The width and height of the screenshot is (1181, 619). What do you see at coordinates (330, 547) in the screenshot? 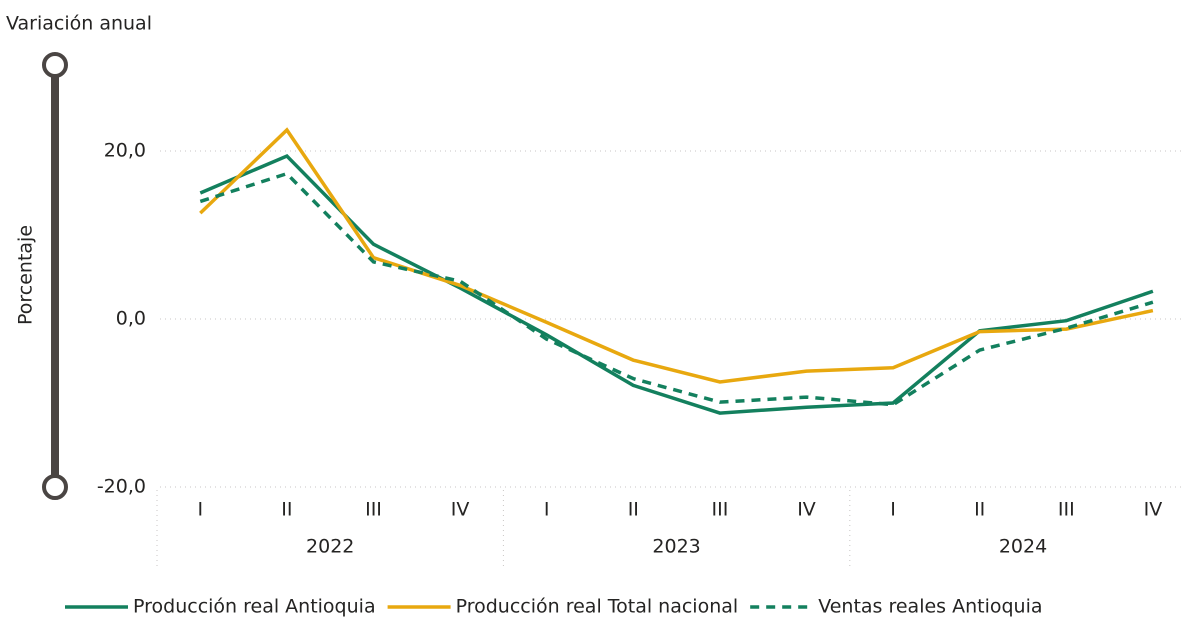
I see `x-group-label: 2022` at bounding box center [330, 547].